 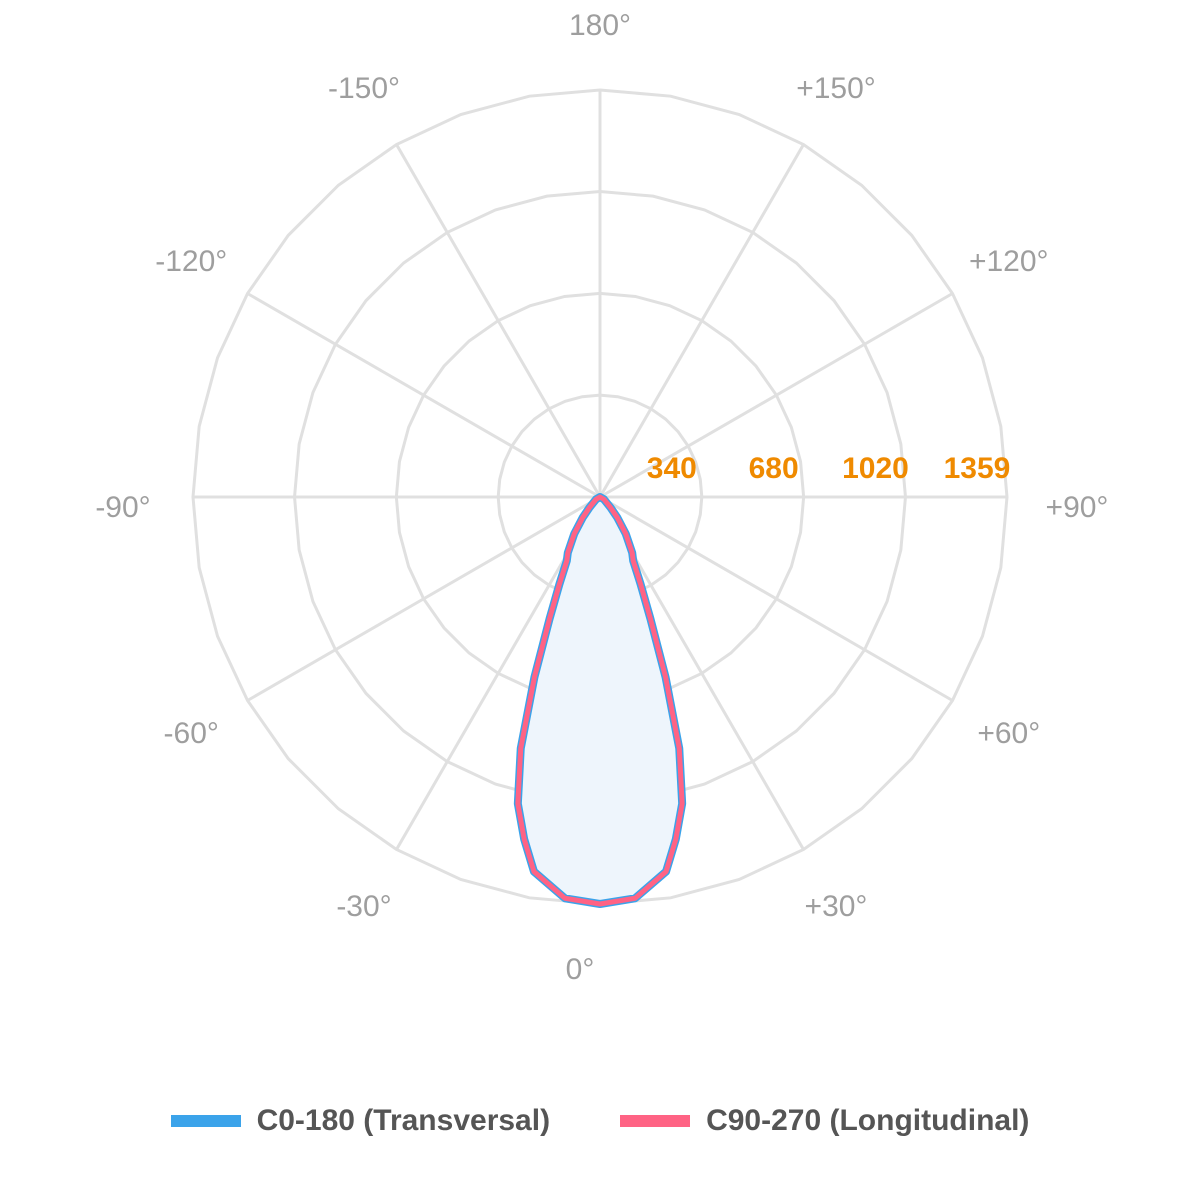 I want to click on angle-label: -60°, so click(x=191, y=733).